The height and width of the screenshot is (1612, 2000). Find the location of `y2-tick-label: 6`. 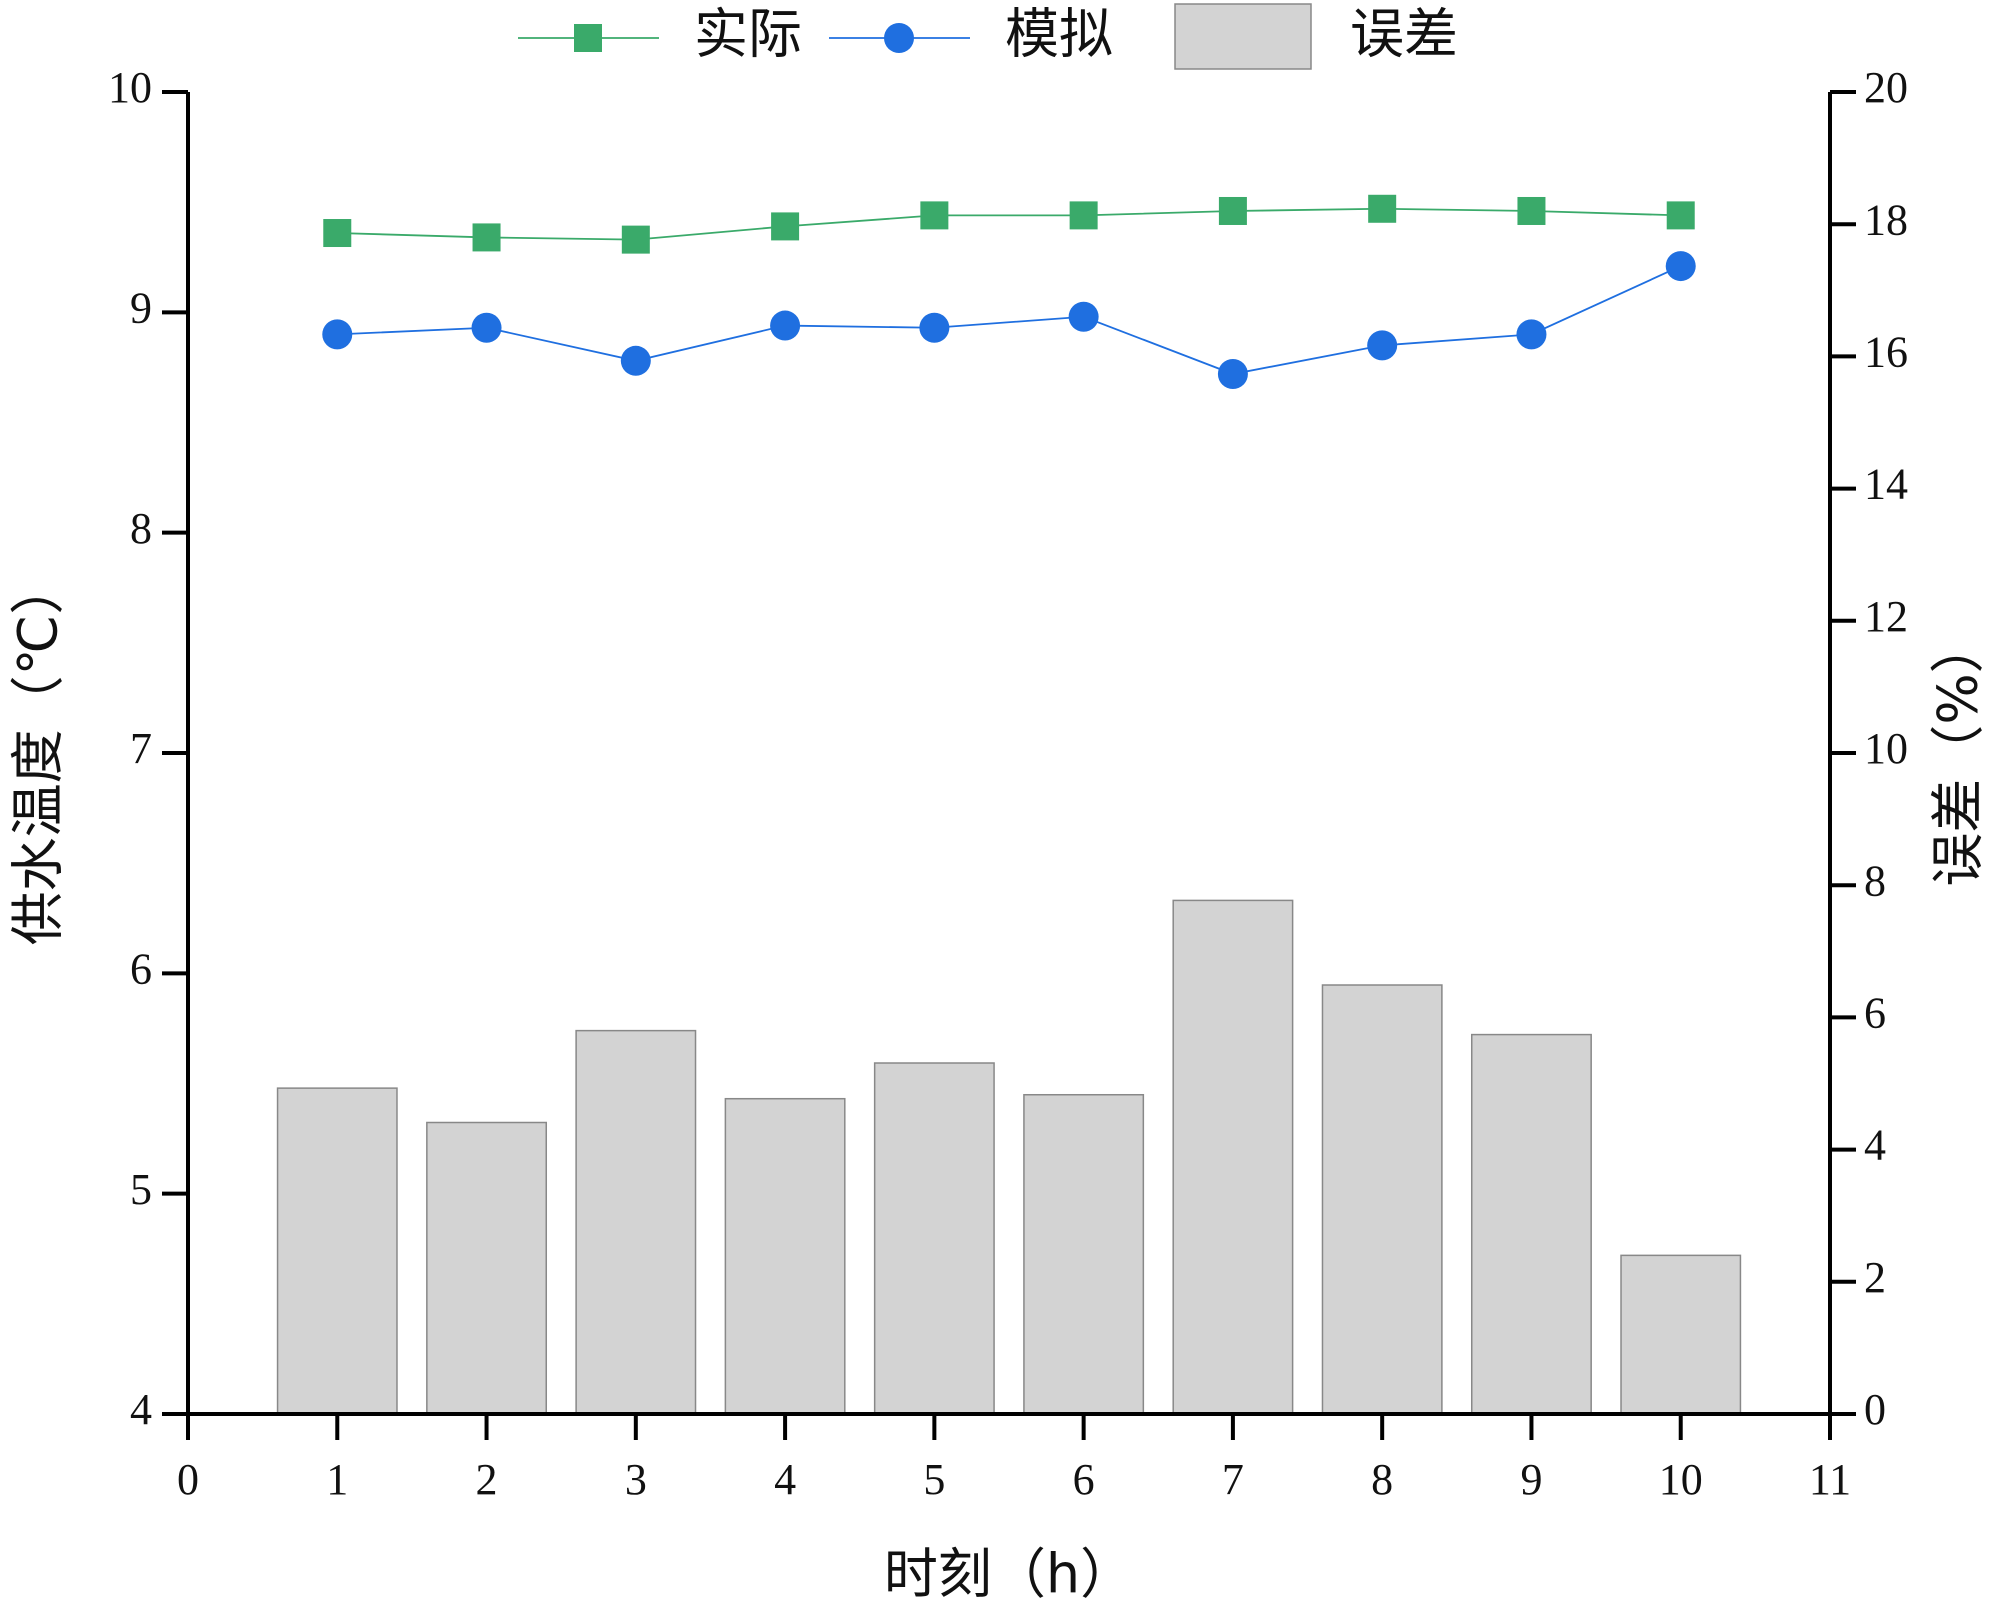

y2-tick-label: 6 is located at coordinates (1875, 1012).